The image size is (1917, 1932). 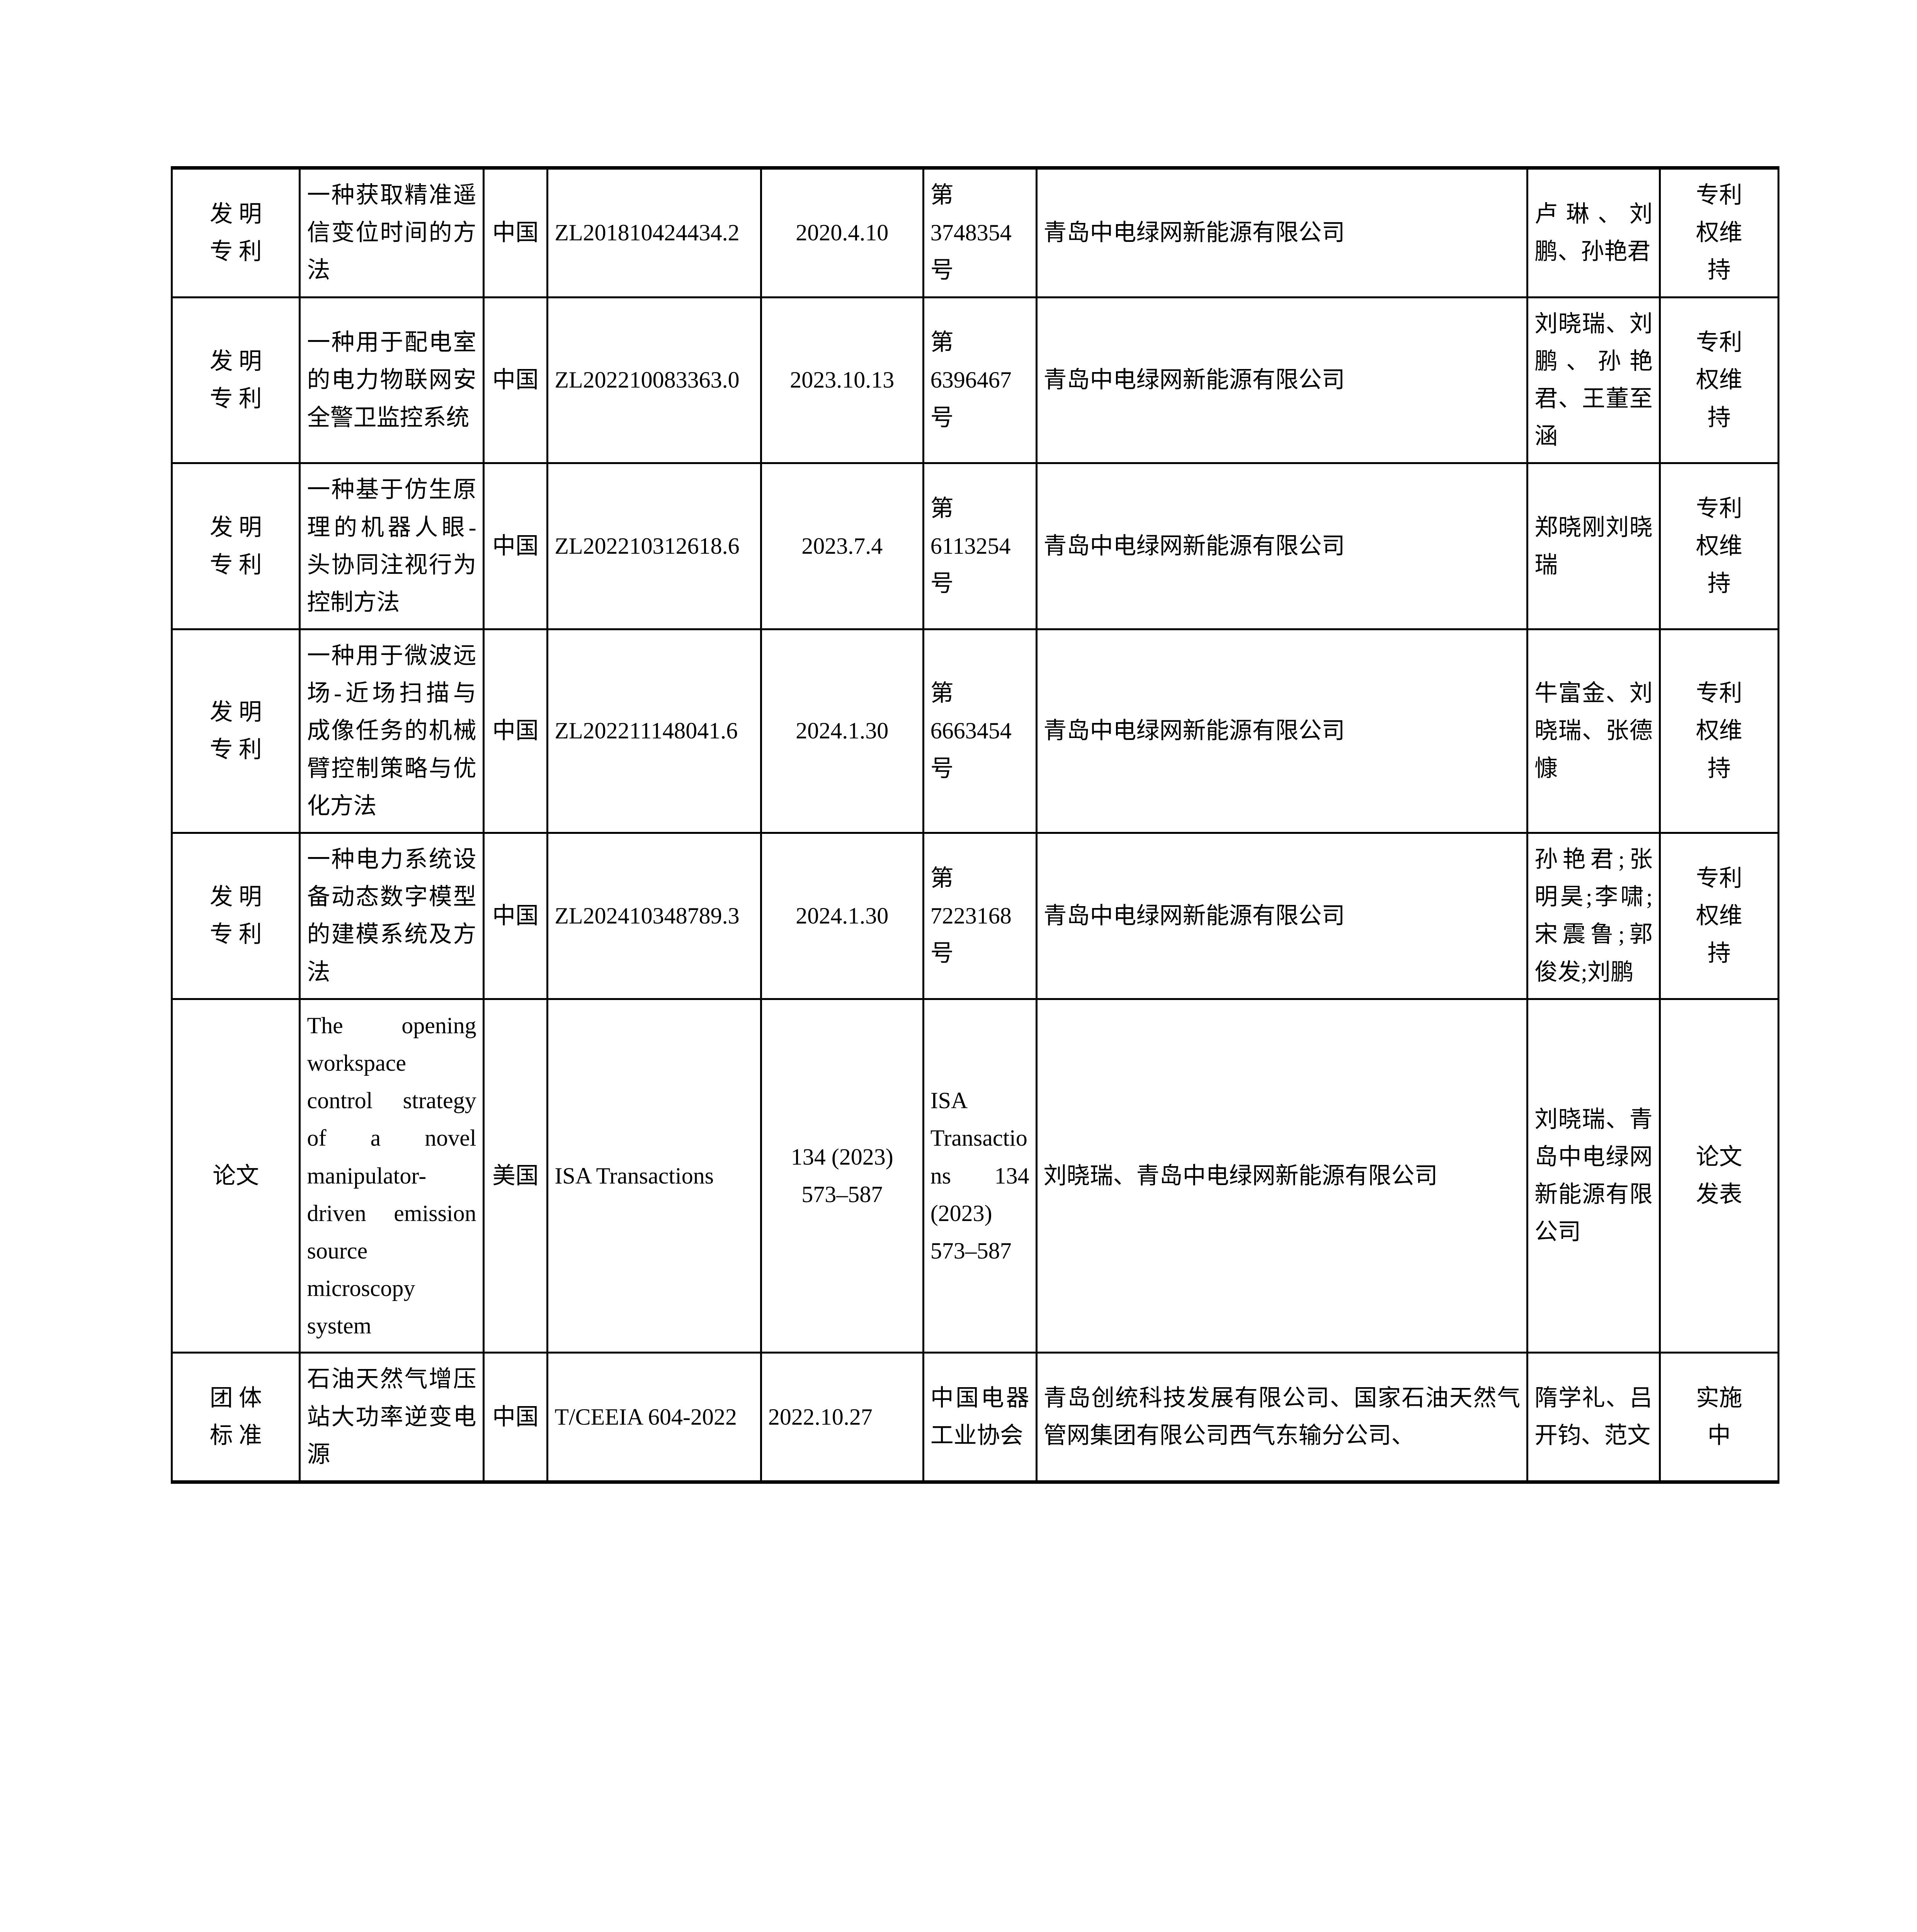 What do you see at coordinates (1719, 1157) in the screenshot?
I see `status-line-1: 论文` at bounding box center [1719, 1157].